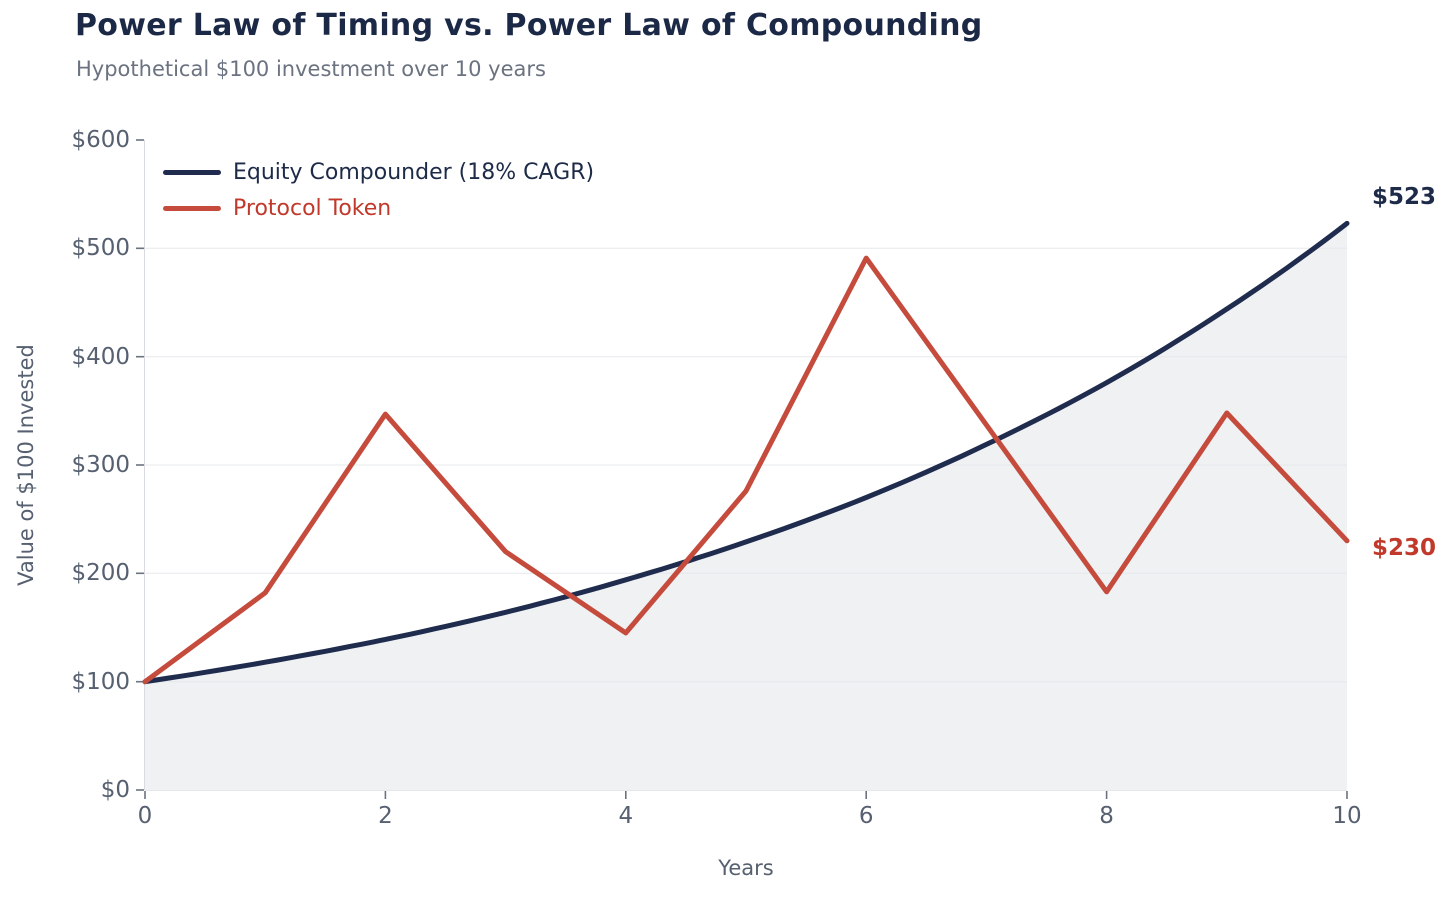 Image resolution: width=1456 pixels, height=899 pixels. Describe the element at coordinates (100, 681) in the screenshot. I see `y-tick-label: $100` at that location.